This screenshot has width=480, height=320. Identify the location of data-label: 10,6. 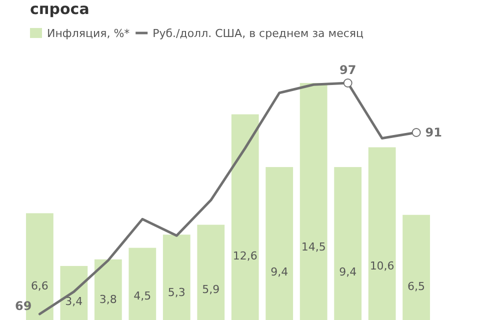
(382, 266).